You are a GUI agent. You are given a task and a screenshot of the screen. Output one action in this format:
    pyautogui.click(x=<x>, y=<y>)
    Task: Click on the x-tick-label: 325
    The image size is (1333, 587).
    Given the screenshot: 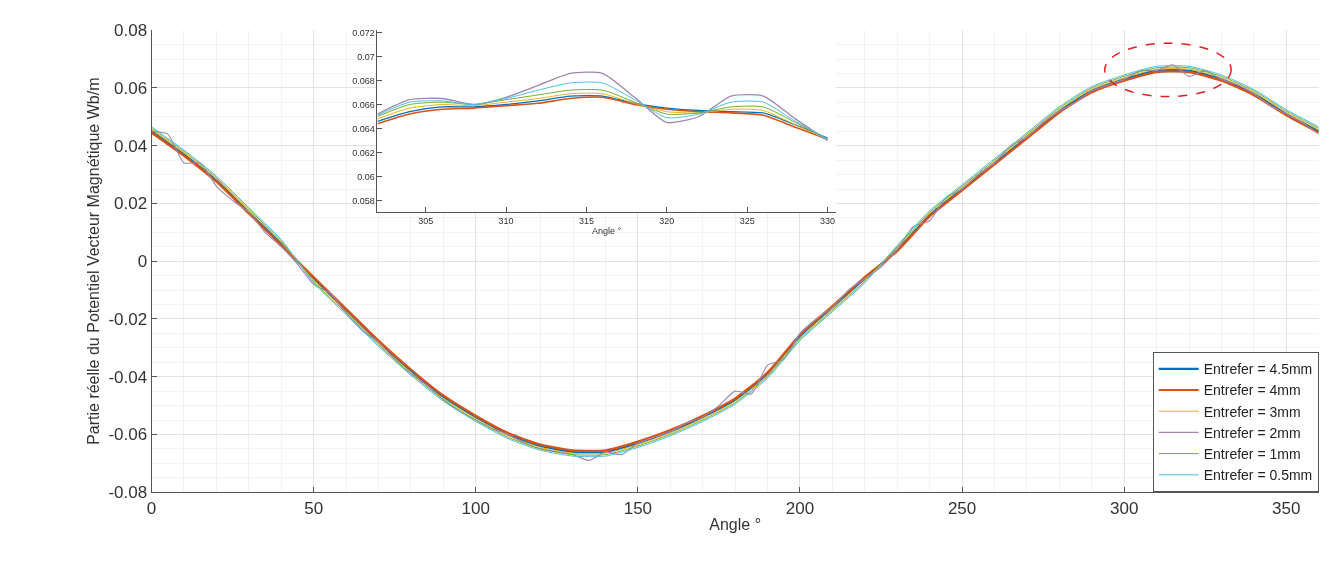 What is the action you would take?
    pyautogui.click(x=747, y=221)
    